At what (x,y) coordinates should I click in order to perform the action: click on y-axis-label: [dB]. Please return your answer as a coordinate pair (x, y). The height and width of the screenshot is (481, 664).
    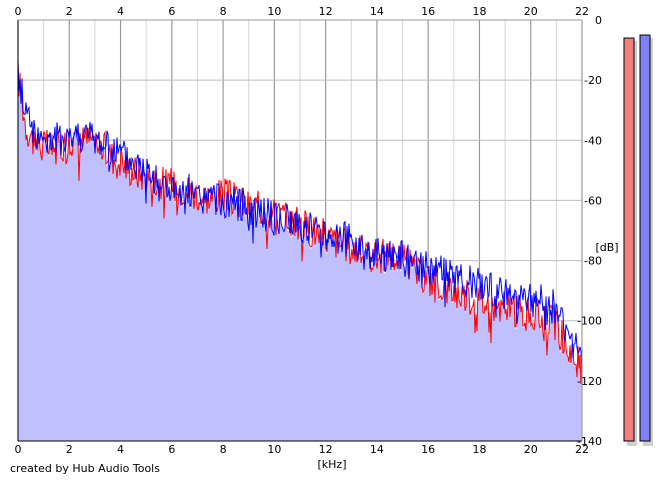
    Looking at the image, I should click on (606, 247).